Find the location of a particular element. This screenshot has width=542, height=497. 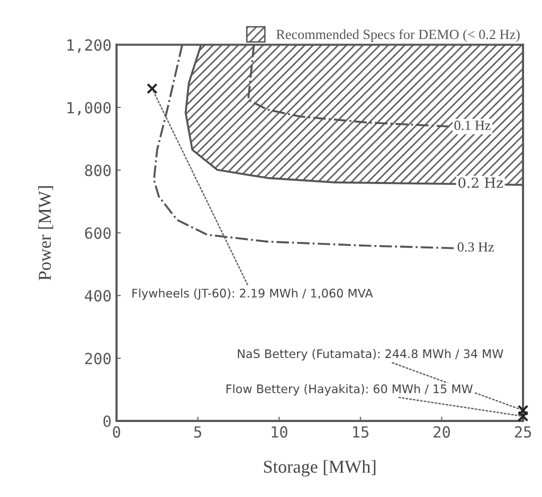

series-label: 0.1 Hz is located at coordinates (472, 125).